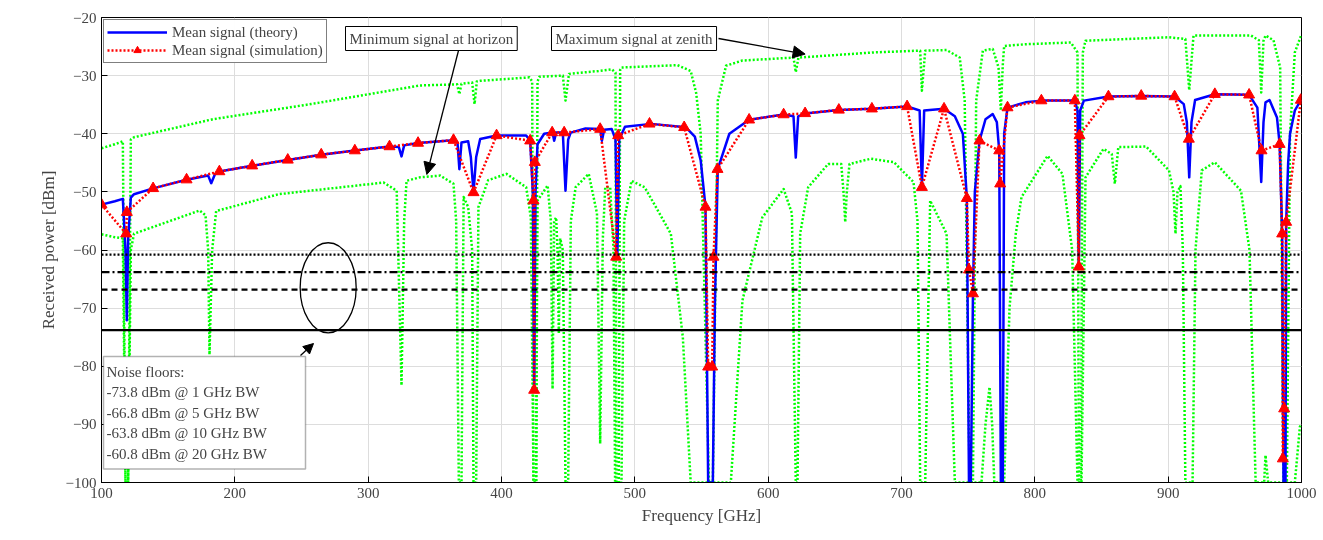 The height and width of the screenshot is (540, 1323). Describe the element at coordinates (901, 492) in the screenshot. I see `x-tick-label: 700` at that location.